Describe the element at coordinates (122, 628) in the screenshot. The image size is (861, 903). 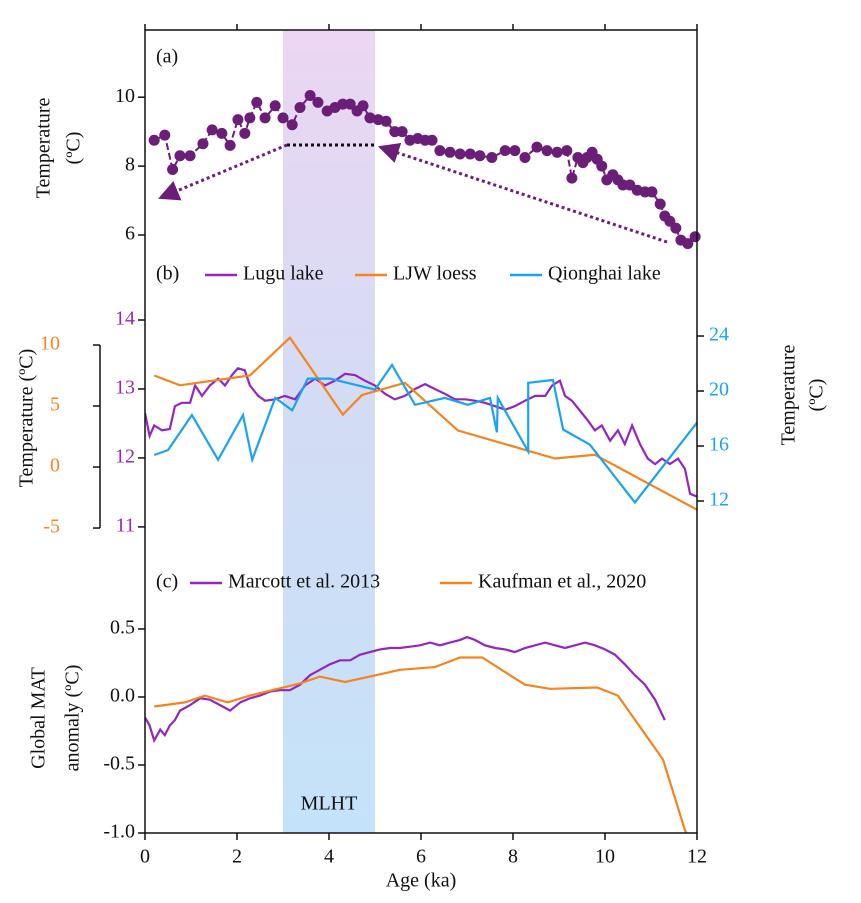
I see `y-tick-label: 0.5` at that location.